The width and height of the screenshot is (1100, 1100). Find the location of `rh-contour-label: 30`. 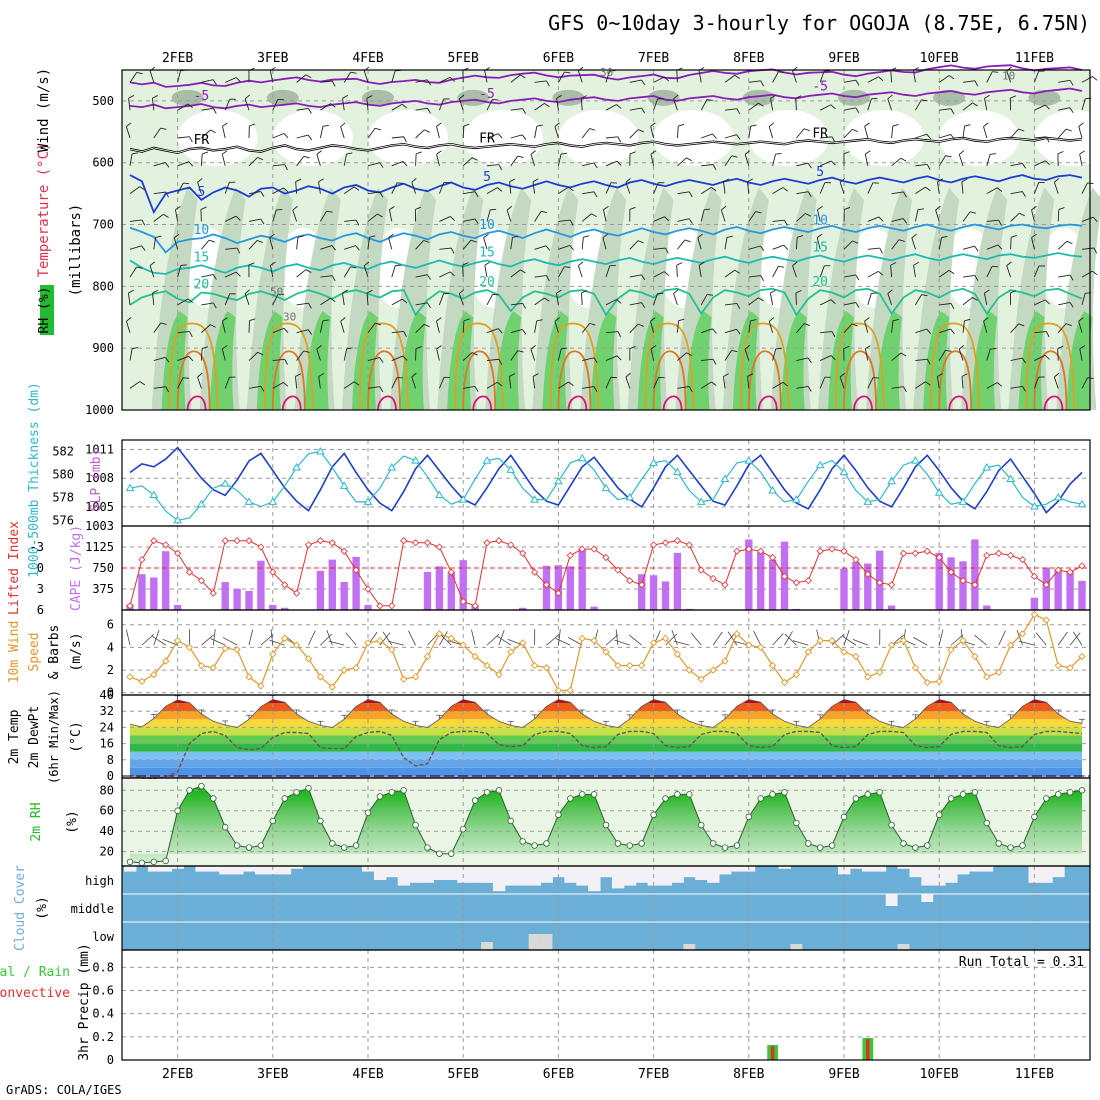

rh-contour-label: 30 is located at coordinates (289, 316).